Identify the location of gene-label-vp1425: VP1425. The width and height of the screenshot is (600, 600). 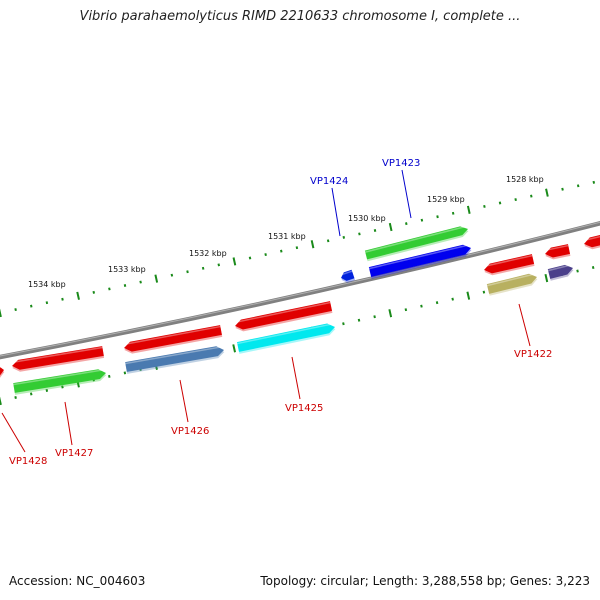
(304, 408).